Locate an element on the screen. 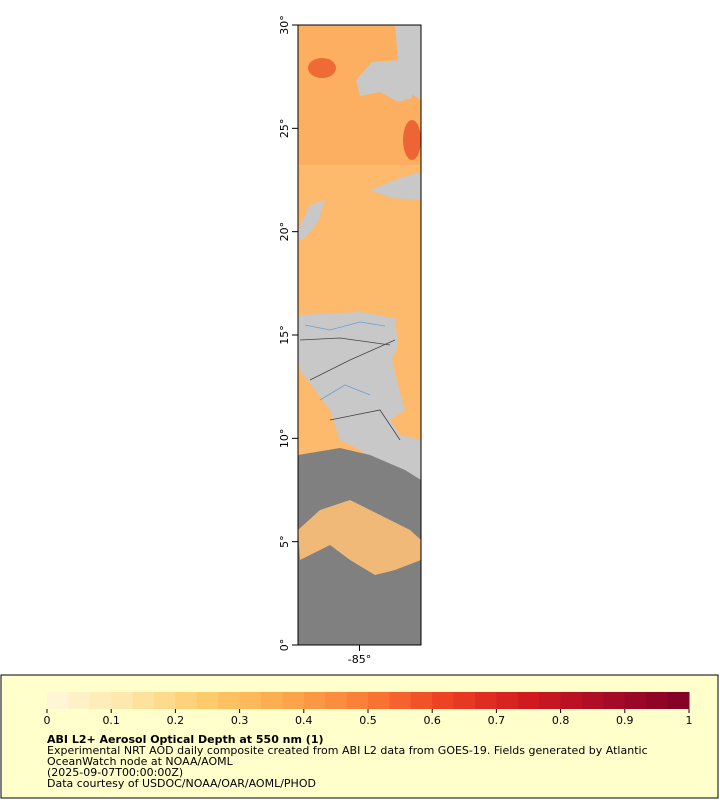 The image size is (720, 804). colorbar-tick-label: 1 is located at coordinates (689, 720).